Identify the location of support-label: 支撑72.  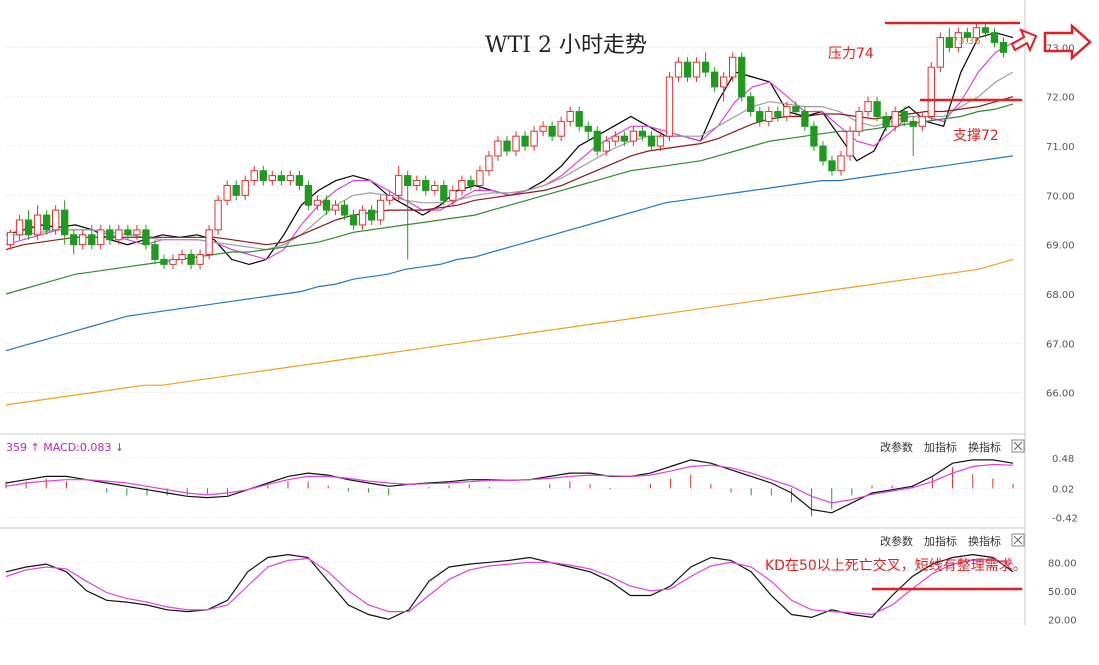
(976, 136).